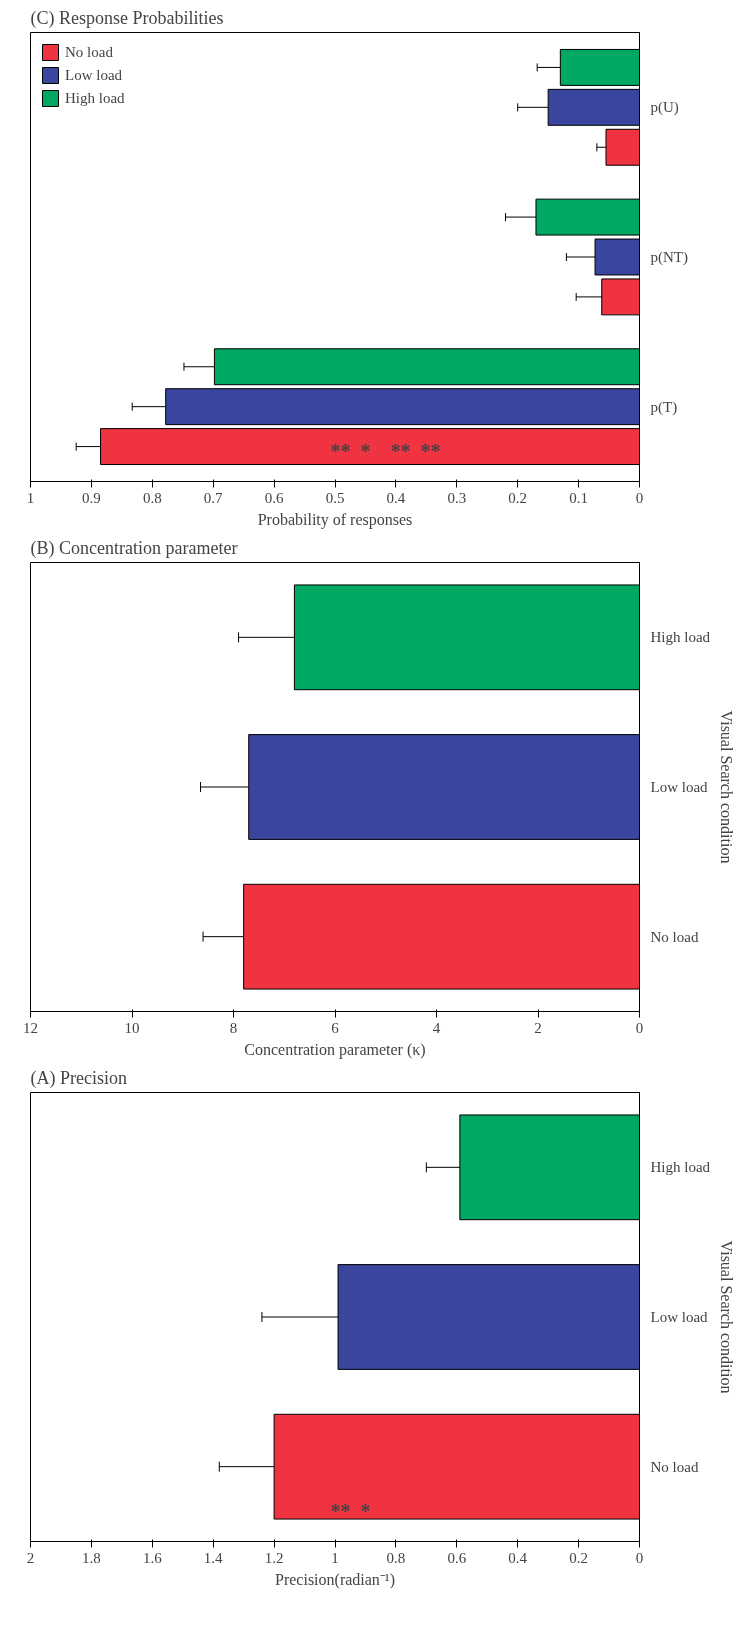  I want to click on x-tick-label: 10, so click(132, 1027).